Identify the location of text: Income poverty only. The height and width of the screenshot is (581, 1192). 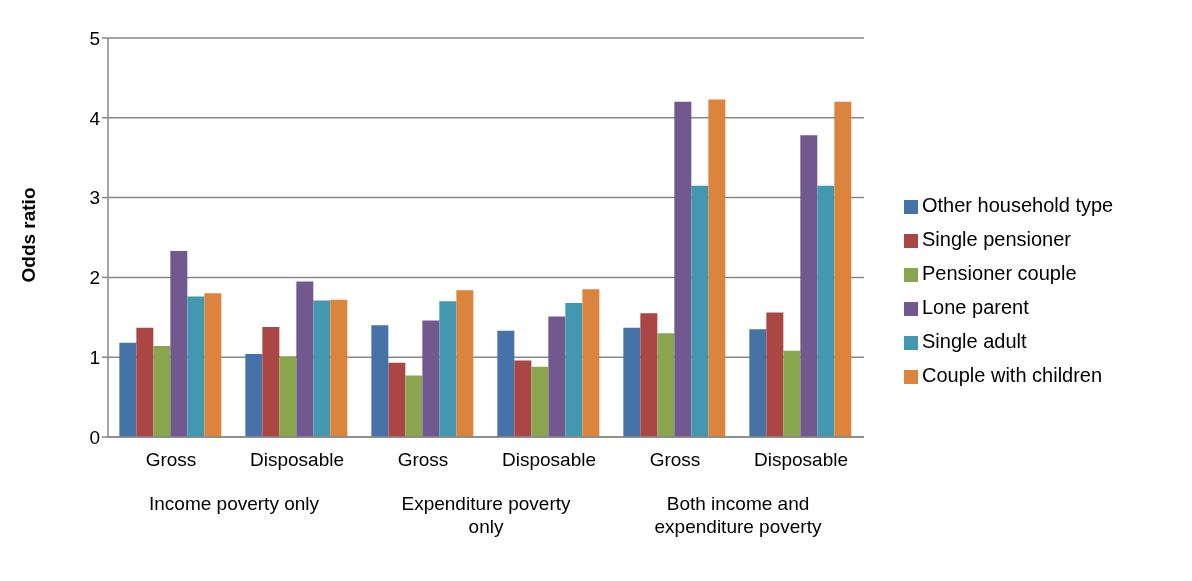
(234, 504).